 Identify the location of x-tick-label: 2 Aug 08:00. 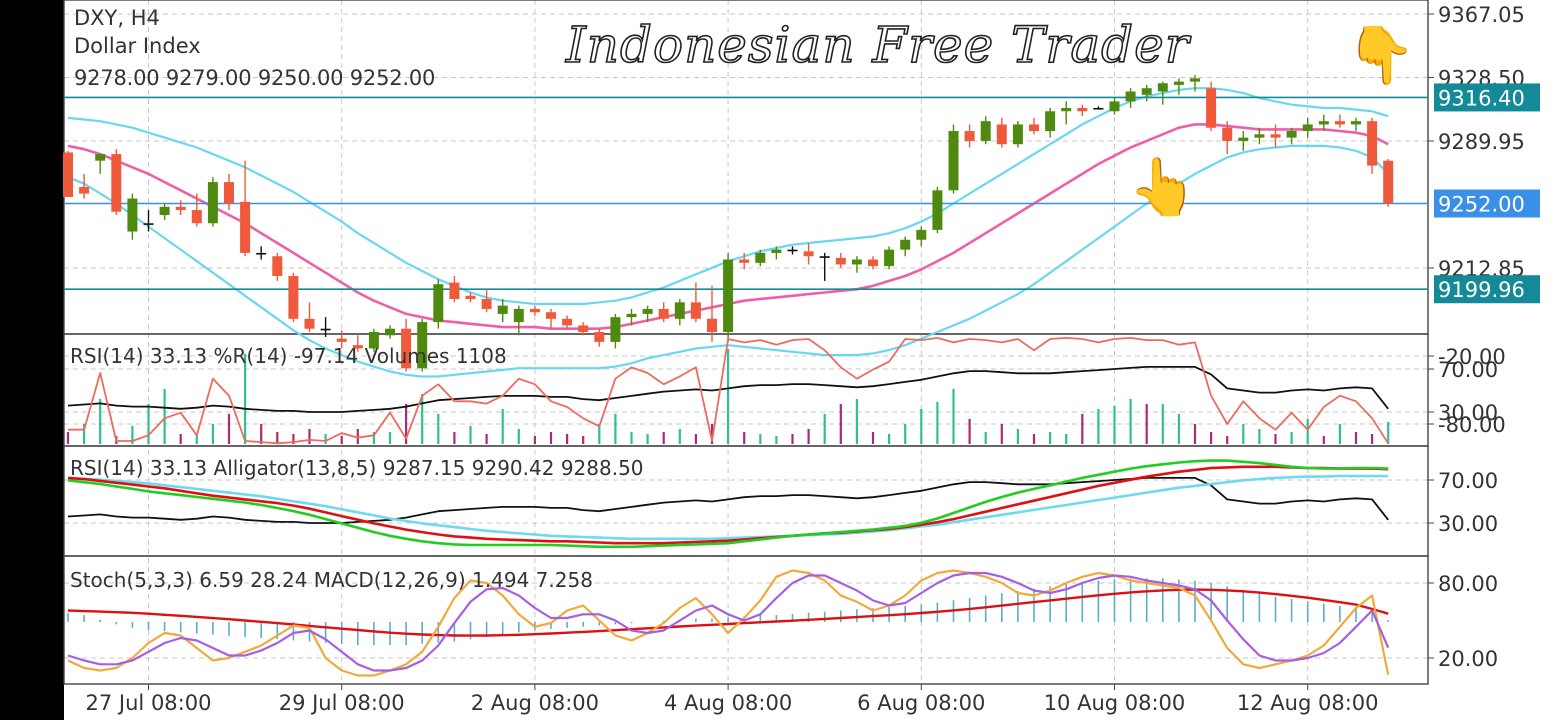
(535, 703).